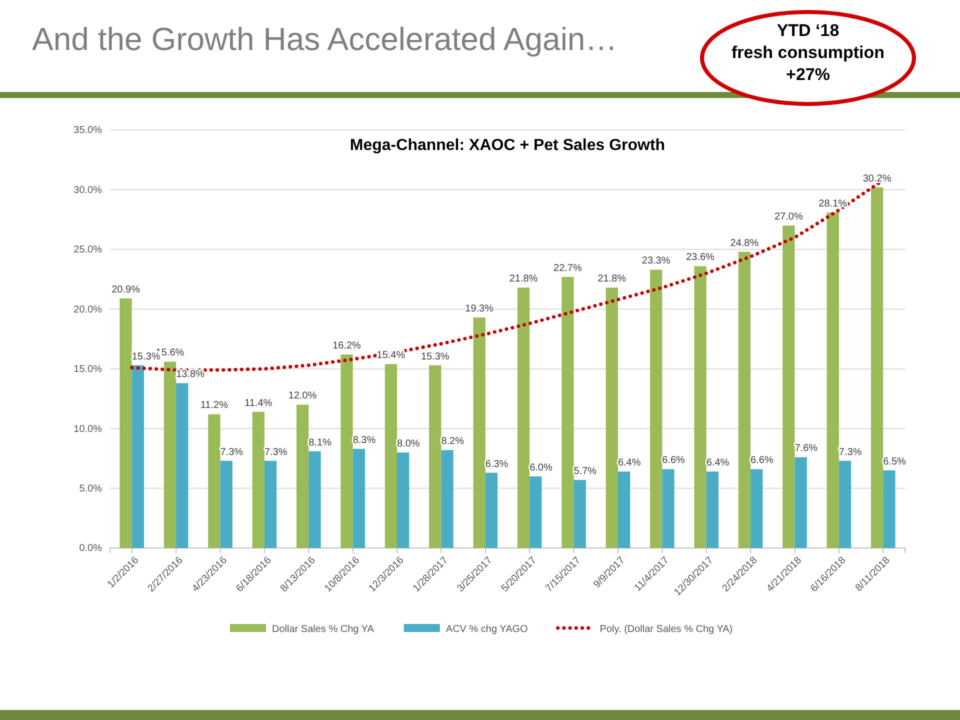  Describe the element at coordinates (88, 190) in the screenshot. I see `y-tick-label: 30.0%` at that location.